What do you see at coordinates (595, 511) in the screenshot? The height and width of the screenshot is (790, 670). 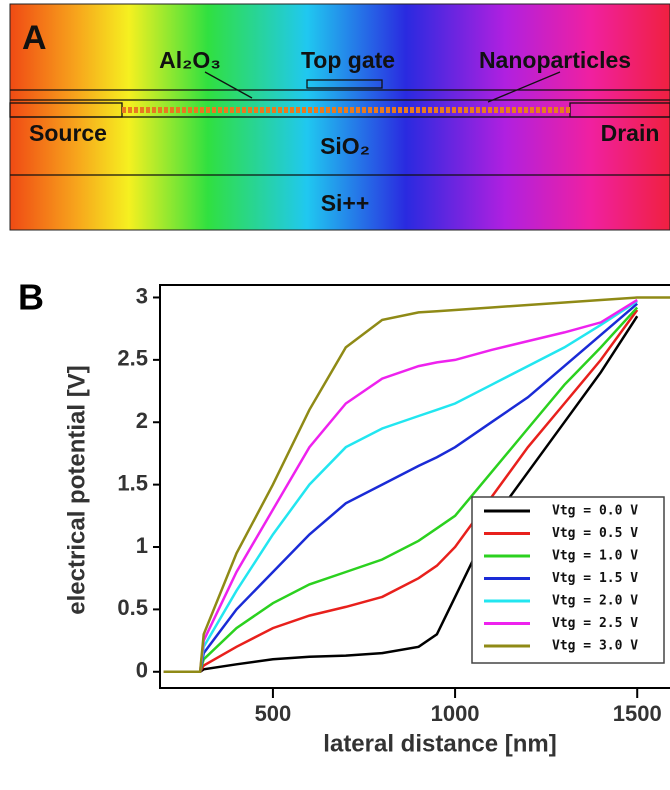 I see `legend-label: Vtg = 0.0 V` at bounding box center [595, 511].